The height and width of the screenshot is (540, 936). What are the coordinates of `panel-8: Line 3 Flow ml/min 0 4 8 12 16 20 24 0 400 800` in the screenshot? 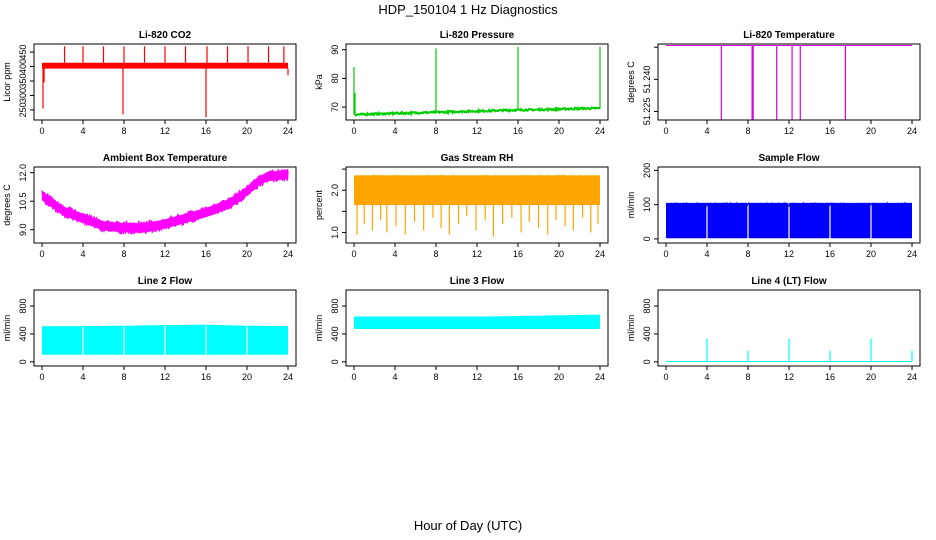 It's located at (461, 329).